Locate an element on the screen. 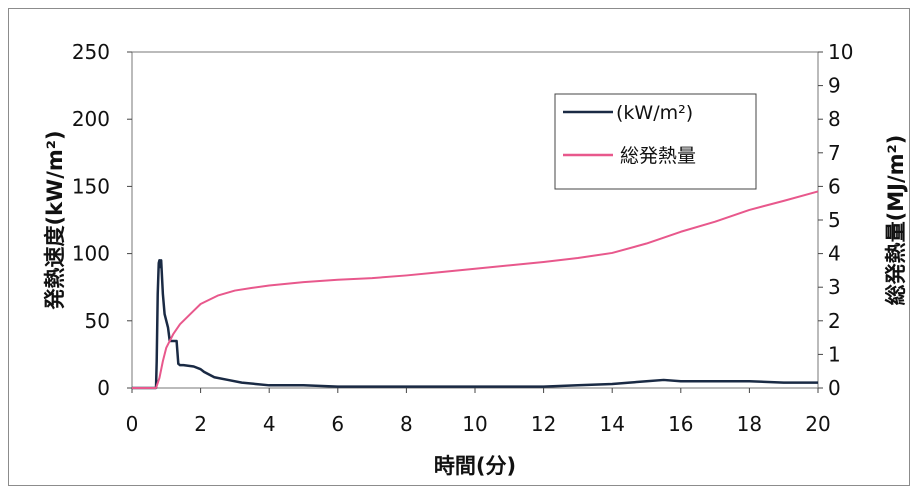 The height and width of the screenshot is (494, 918). right-y-tick-label: 8 is located at coordinates (834, 119).